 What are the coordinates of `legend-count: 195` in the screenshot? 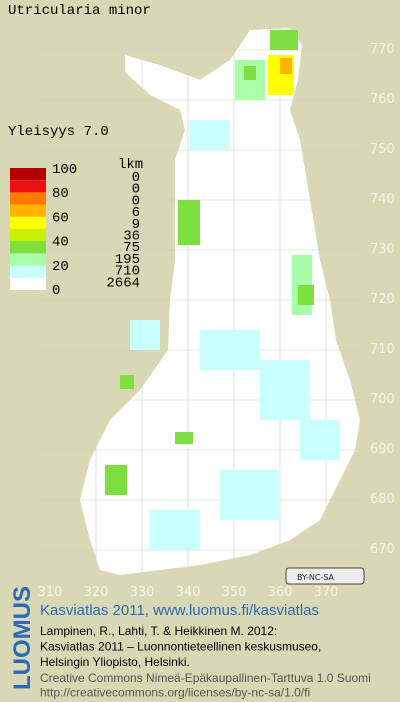 It's located at (127, 260).